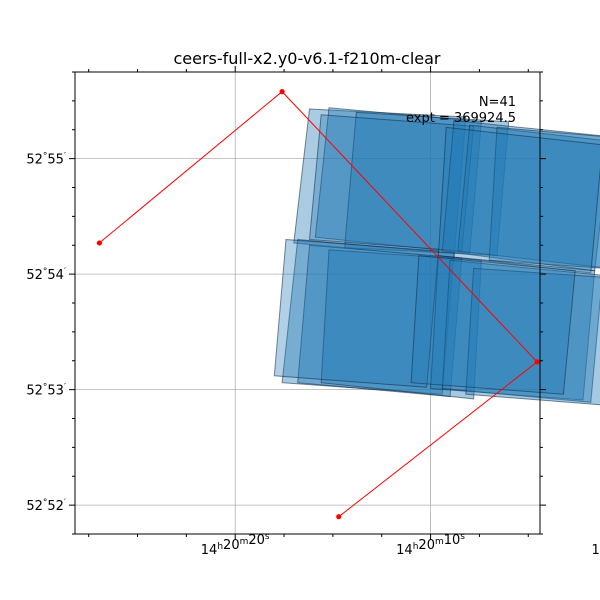  I want to click on chart-title: ceers-full-x2.y0-v6.1-f210m-clear, so click(306, 58).